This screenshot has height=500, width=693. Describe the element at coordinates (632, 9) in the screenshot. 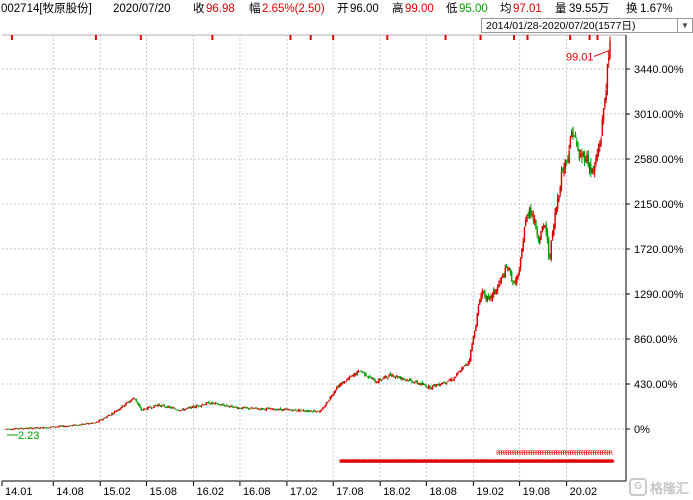

I see `turnover-label: 换` at that location.